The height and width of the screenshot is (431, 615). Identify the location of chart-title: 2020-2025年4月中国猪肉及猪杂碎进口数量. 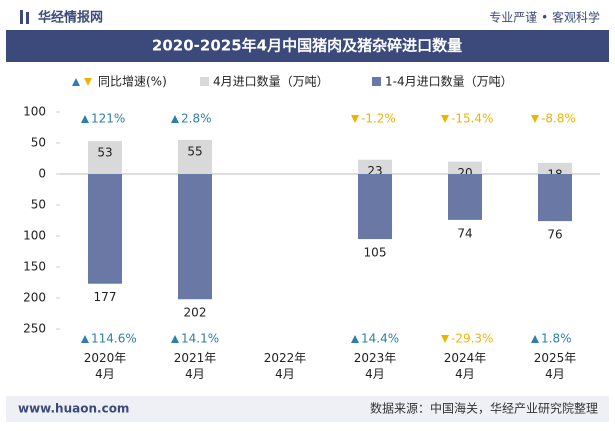
(307, 46).